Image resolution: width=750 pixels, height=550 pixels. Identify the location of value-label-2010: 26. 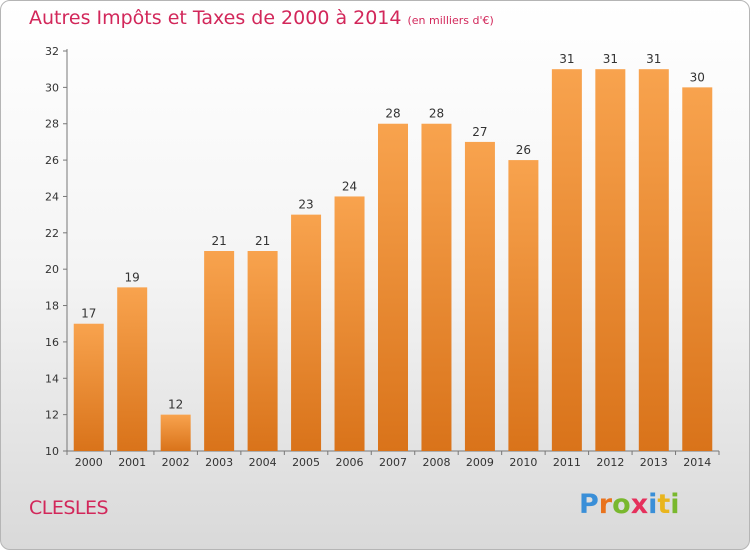
(523, 150).